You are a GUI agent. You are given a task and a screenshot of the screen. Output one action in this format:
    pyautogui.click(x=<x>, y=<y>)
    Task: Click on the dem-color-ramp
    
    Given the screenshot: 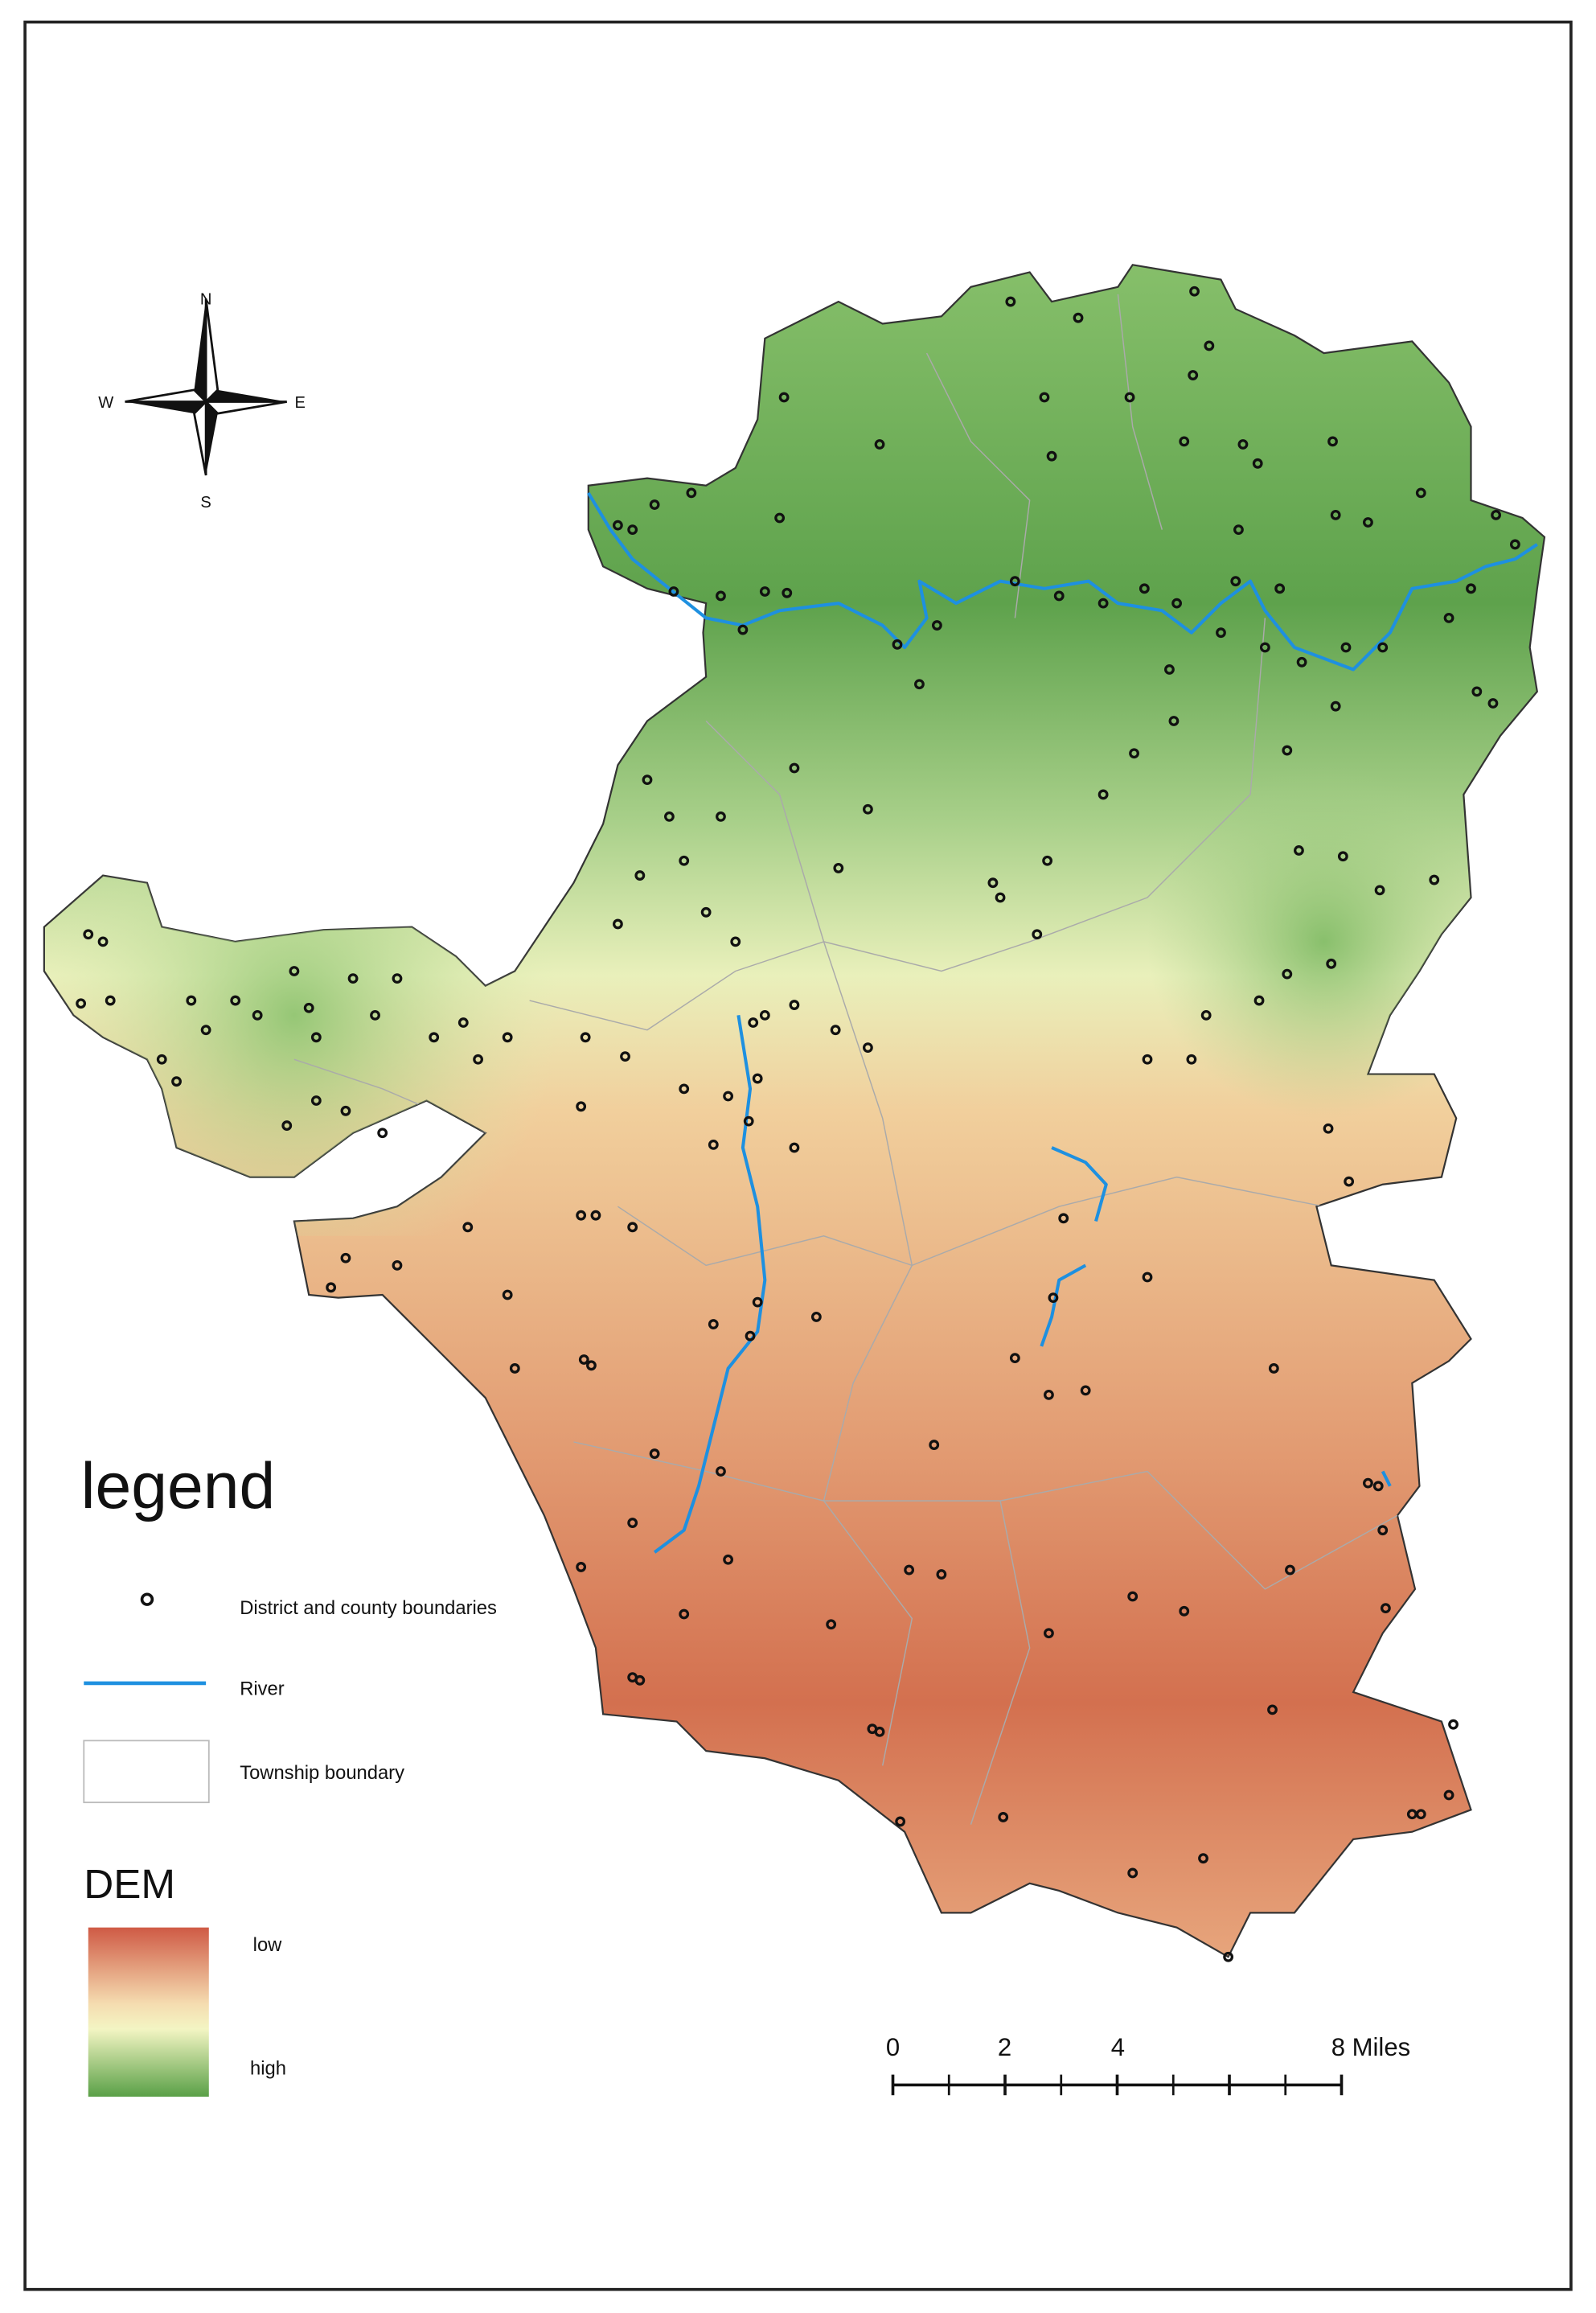 What is the action you would take?
    pyautogui.click(x=148, y=2012)
    